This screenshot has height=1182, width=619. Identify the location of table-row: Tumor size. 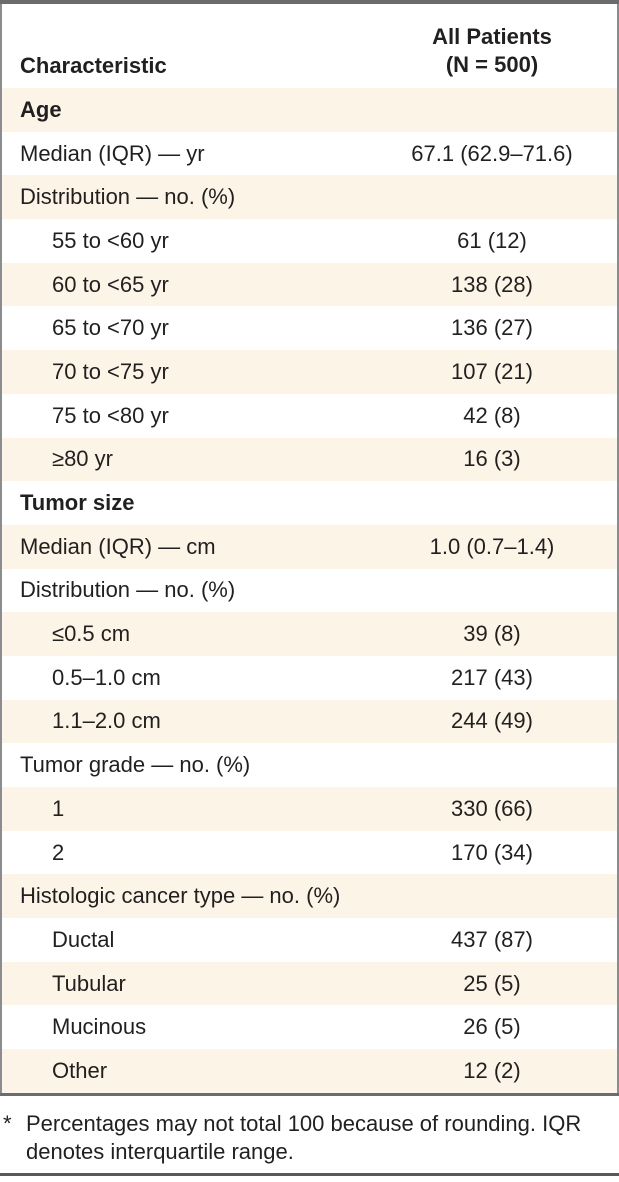
(309, 503).